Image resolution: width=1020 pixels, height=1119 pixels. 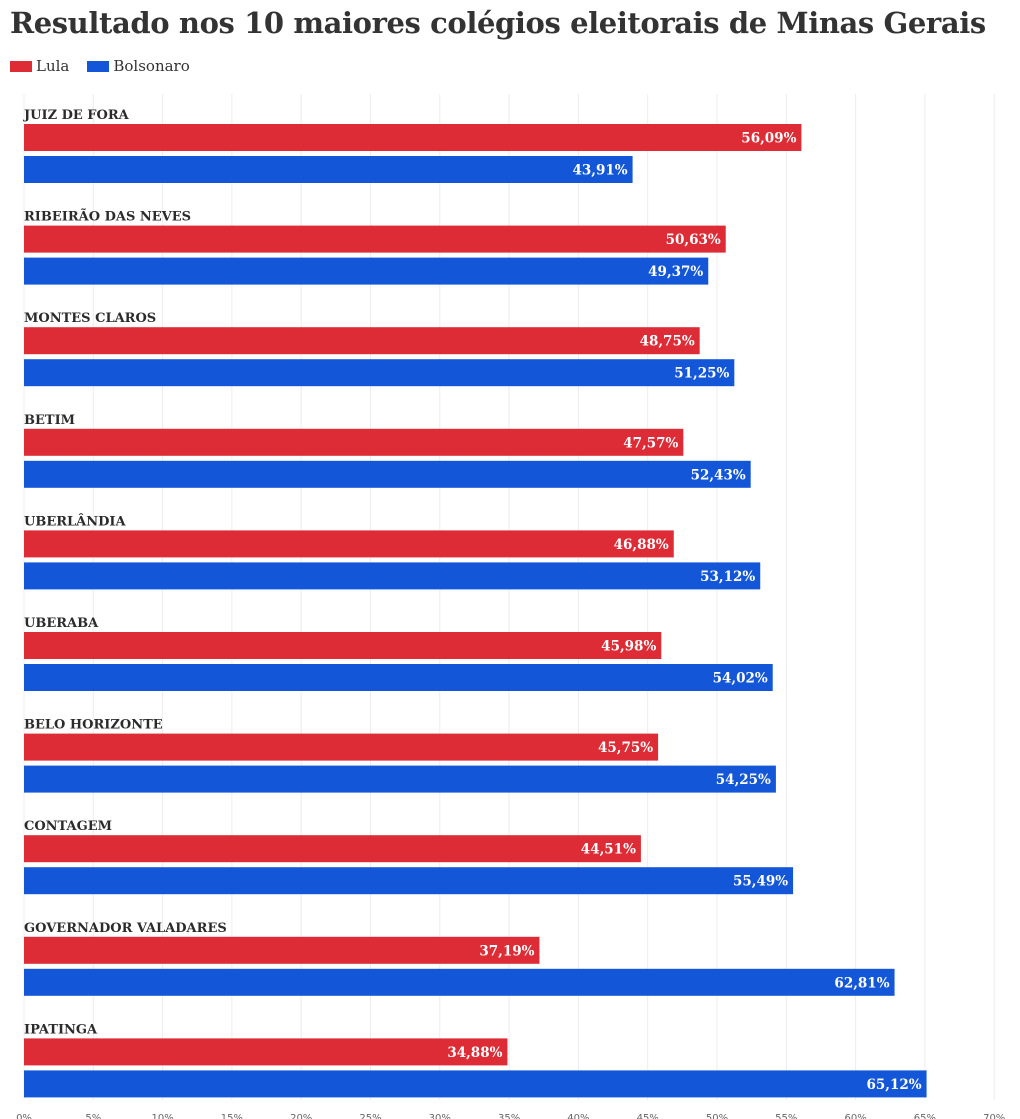 I want to click on value-label-bolsonaro: 51,25%, so click(x=701, y=374).